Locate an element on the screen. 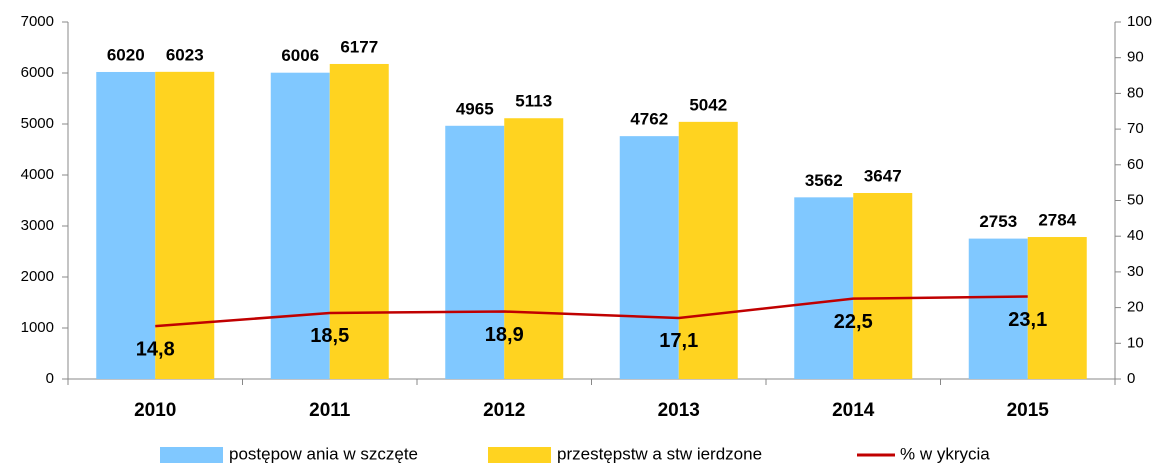 Image resolution: width=1173 pixels, height=466 pixels. line is located at coordinates (591, 311).